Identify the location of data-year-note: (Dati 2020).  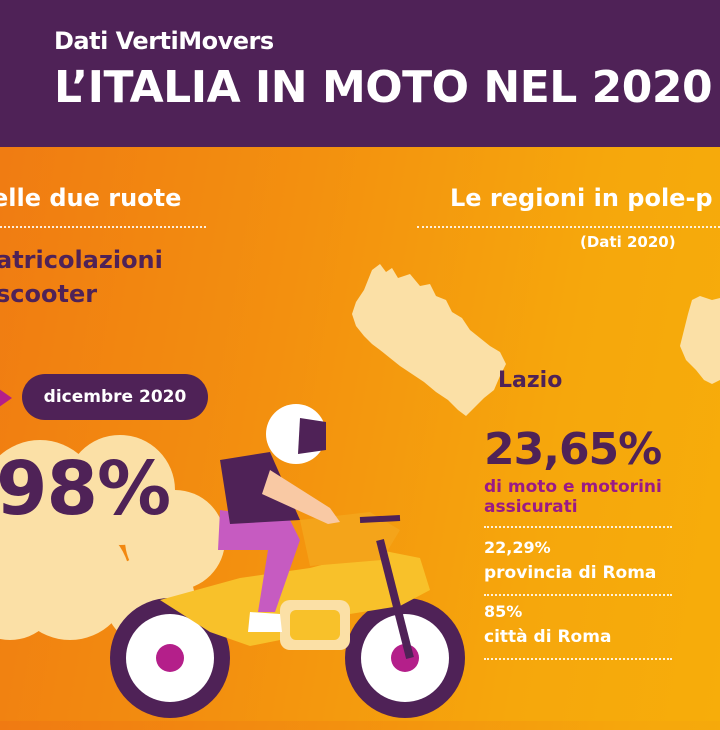
(628, 242).